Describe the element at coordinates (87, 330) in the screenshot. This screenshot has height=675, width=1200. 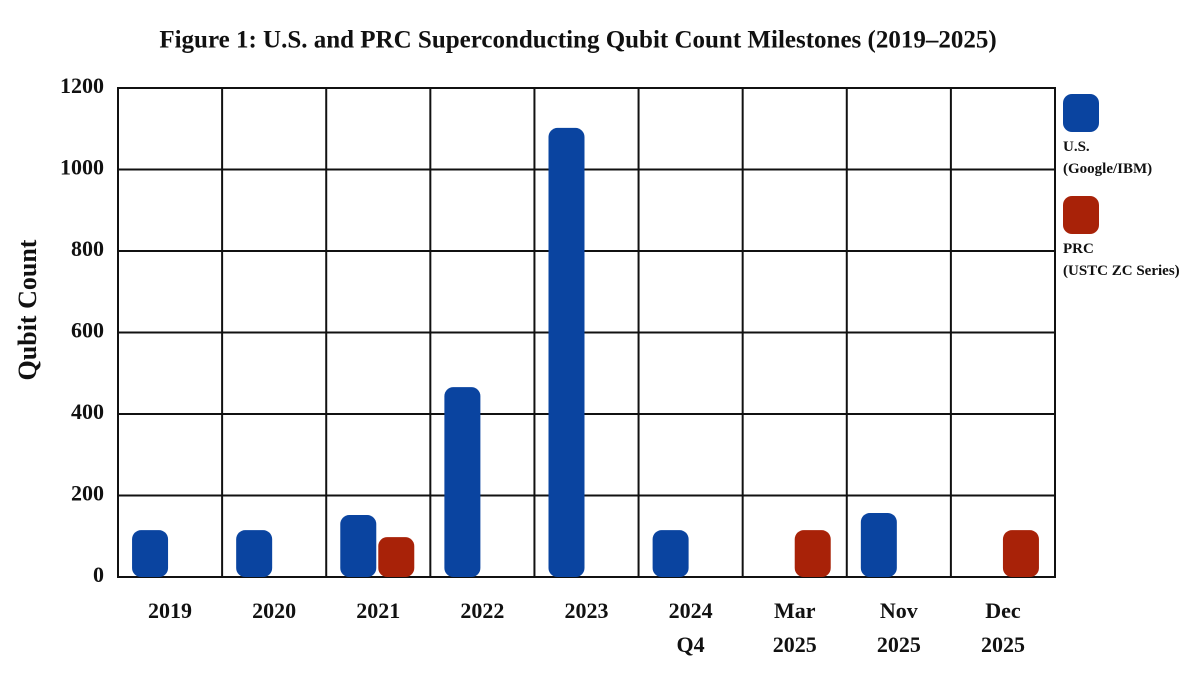
I see `y-tick-label: 600` at that location.